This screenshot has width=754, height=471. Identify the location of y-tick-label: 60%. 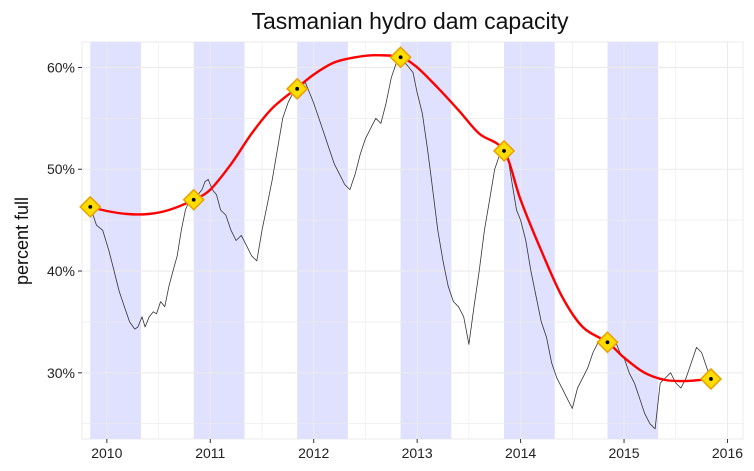
(61, 67).